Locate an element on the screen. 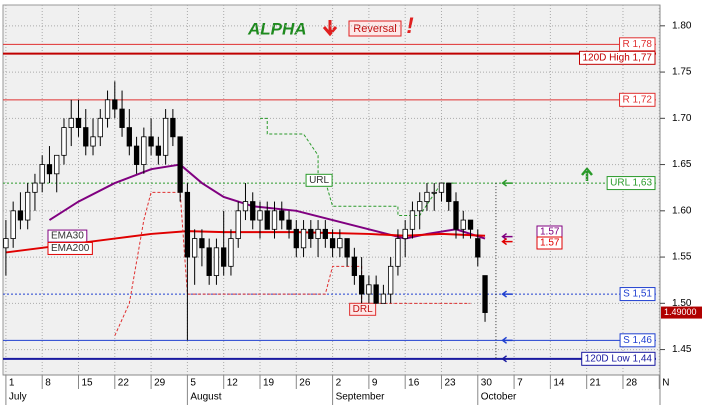  line-label: DRL is located at coordinates (363, 309).